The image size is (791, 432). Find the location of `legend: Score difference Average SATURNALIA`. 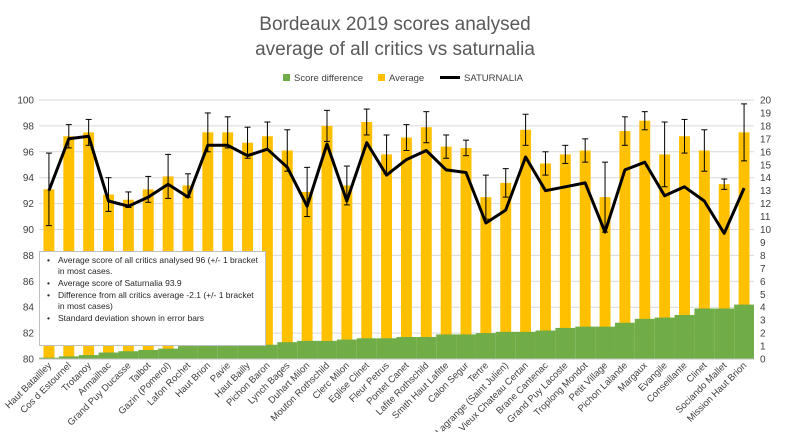

legend: Score difference Average SATURNALIA is located at coordinates (403, 78).